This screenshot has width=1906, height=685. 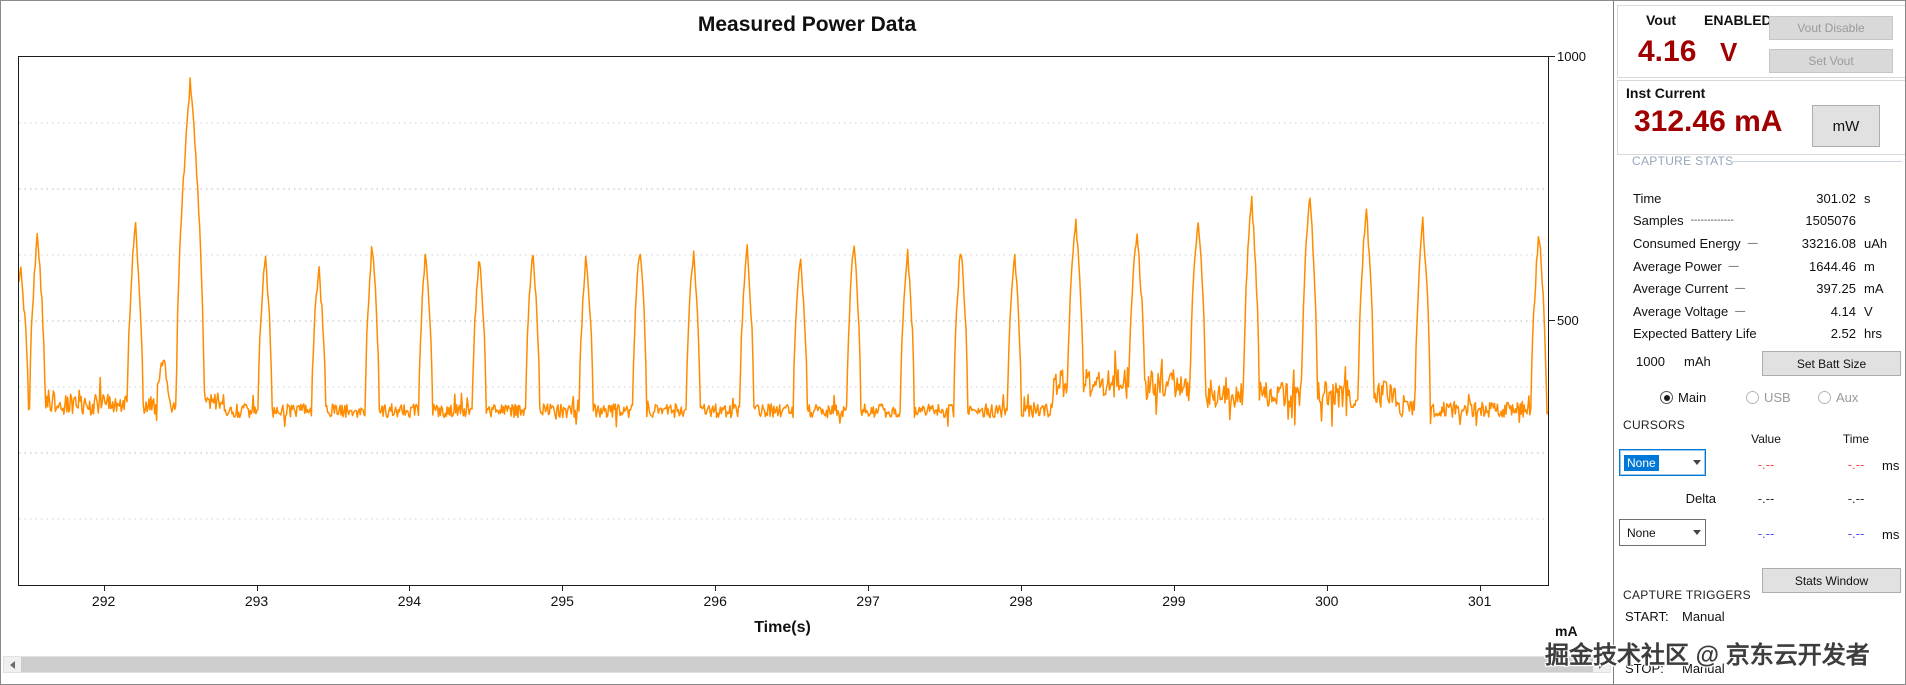 I want to click on vout-disable-button: Vout Disable, so click(x=1831, y=28).